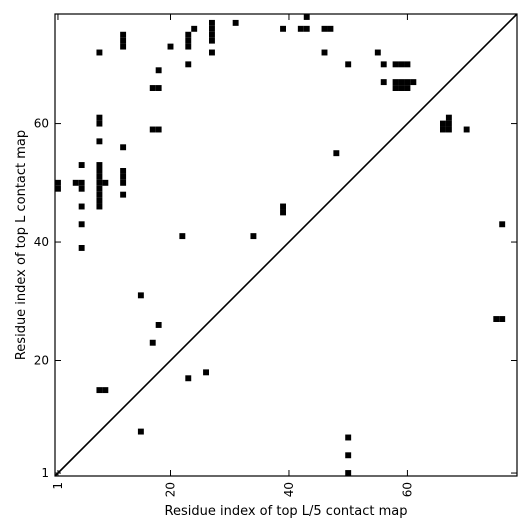 This screenshot has width=531, height=531. Describe the element at coordinates (407, 489) in the screenshot. I see `x-tick-label: 60` at that location.